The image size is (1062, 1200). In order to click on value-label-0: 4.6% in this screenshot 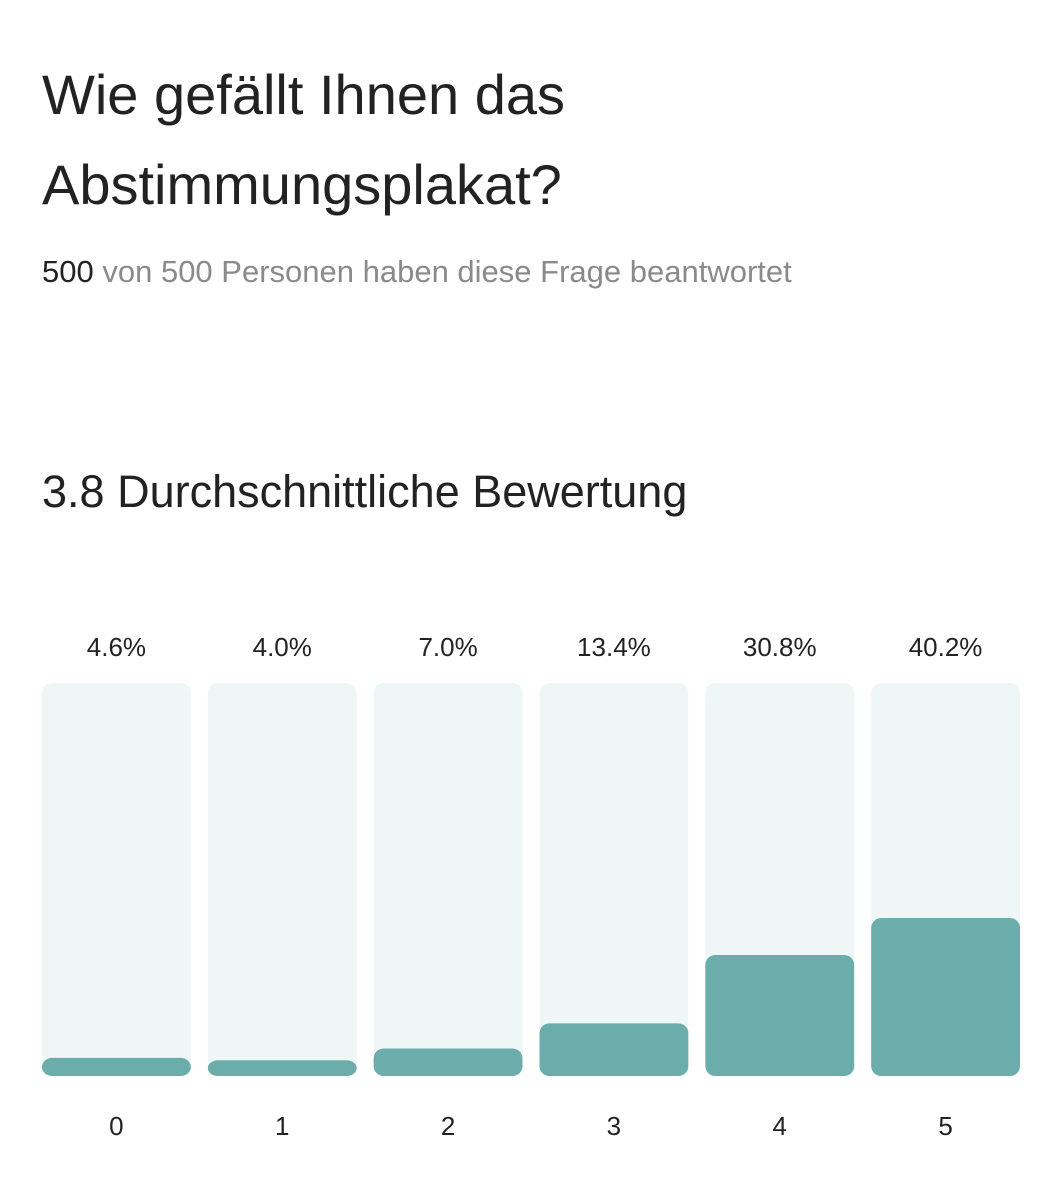, I will do `click(116, 647)`.